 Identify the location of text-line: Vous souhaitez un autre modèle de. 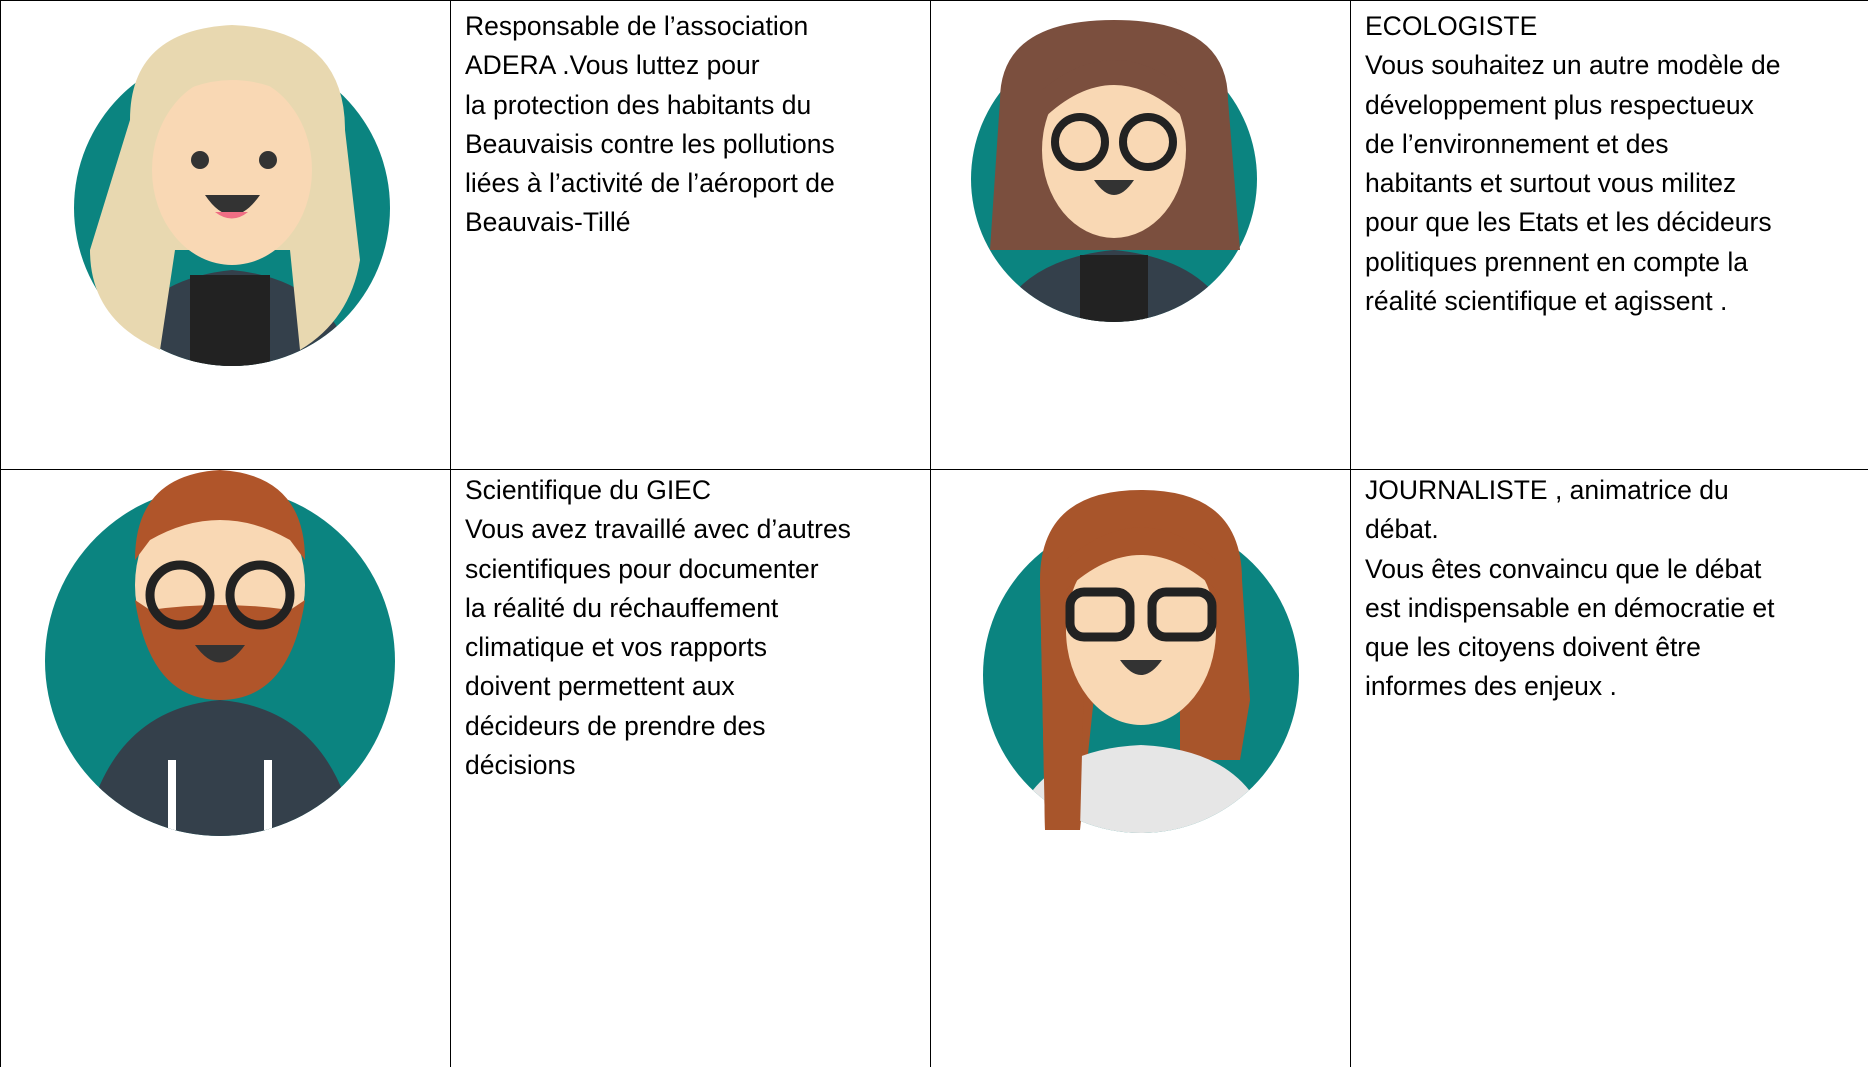
(1573, 65).